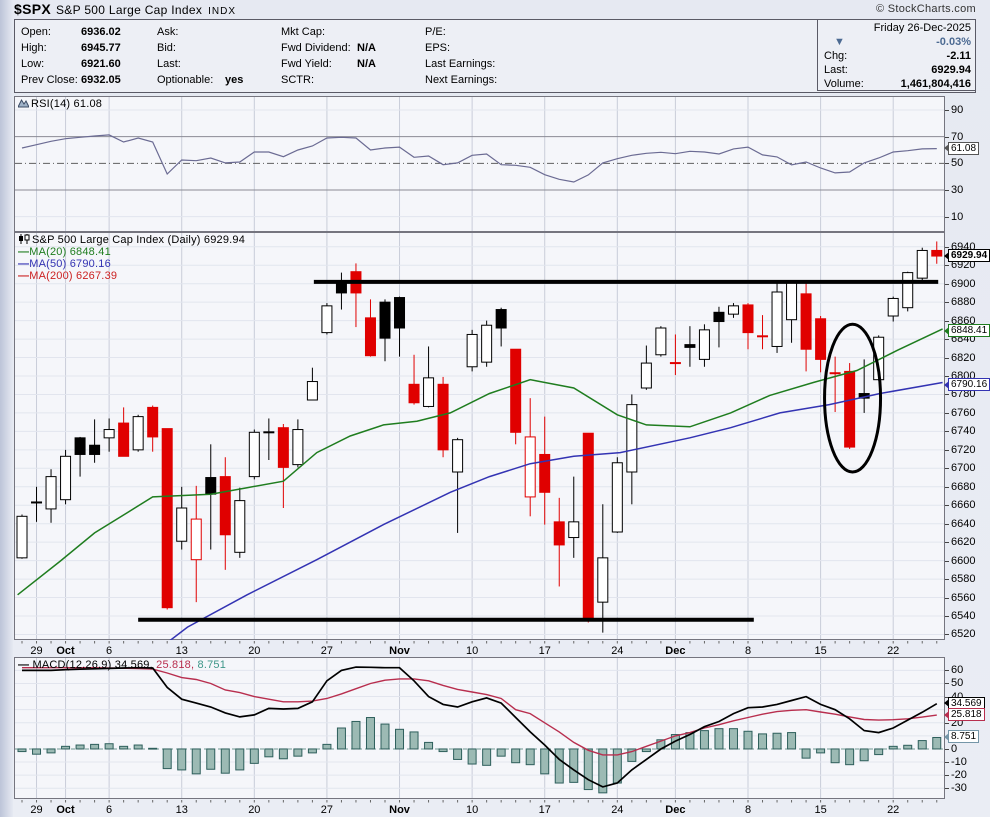 This screenshot has height=817, width=990. Describe the element at coordinates (957, 670) in the screenshot. I see `y-axis-label: 60` at that location.